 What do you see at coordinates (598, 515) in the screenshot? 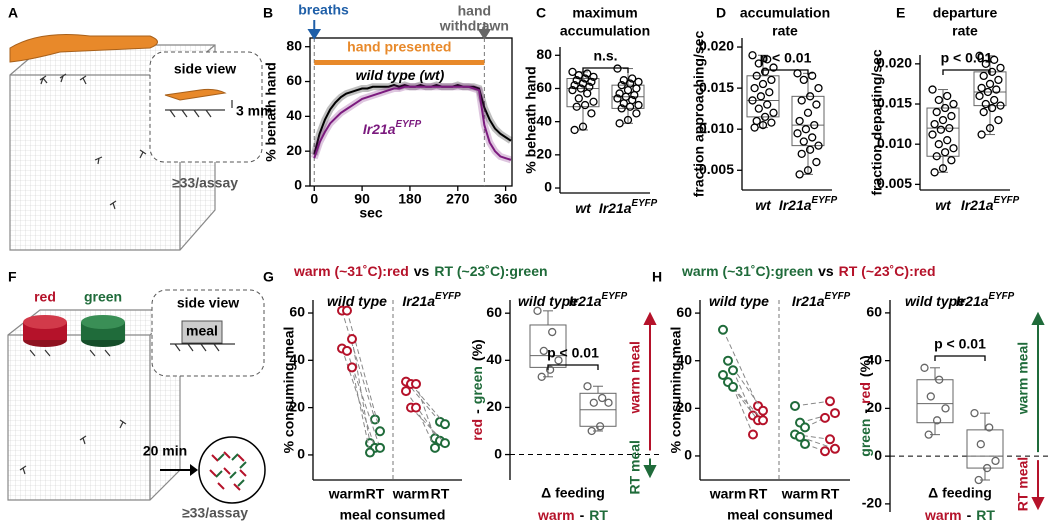
I see `x-axis-label-part: RT` at bounding box center [598, 515].